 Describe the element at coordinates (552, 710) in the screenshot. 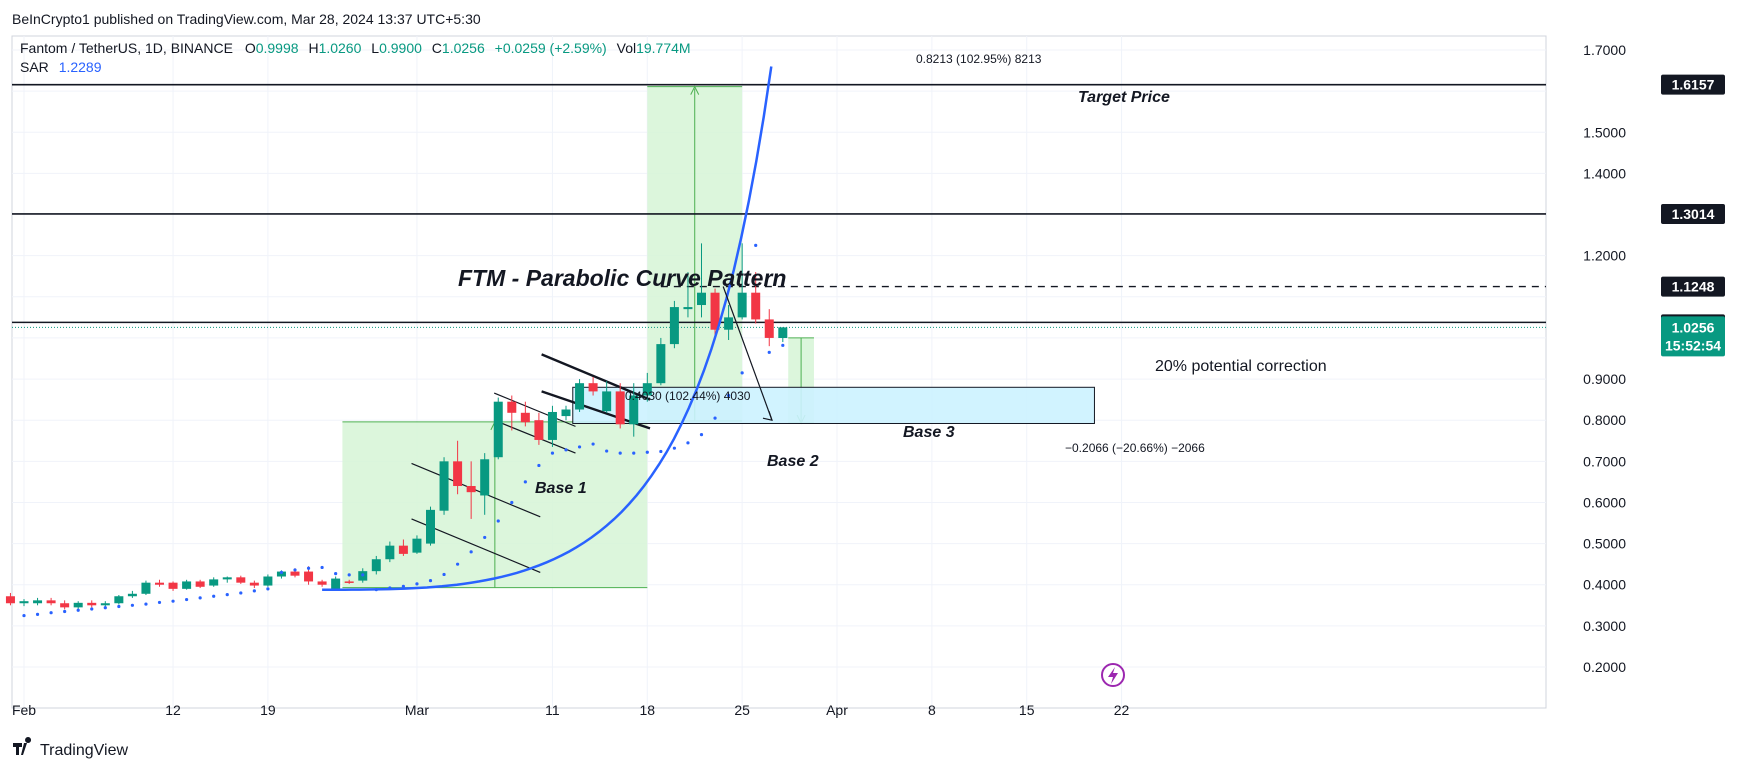

I see `x-tick-label: 11` at that location.